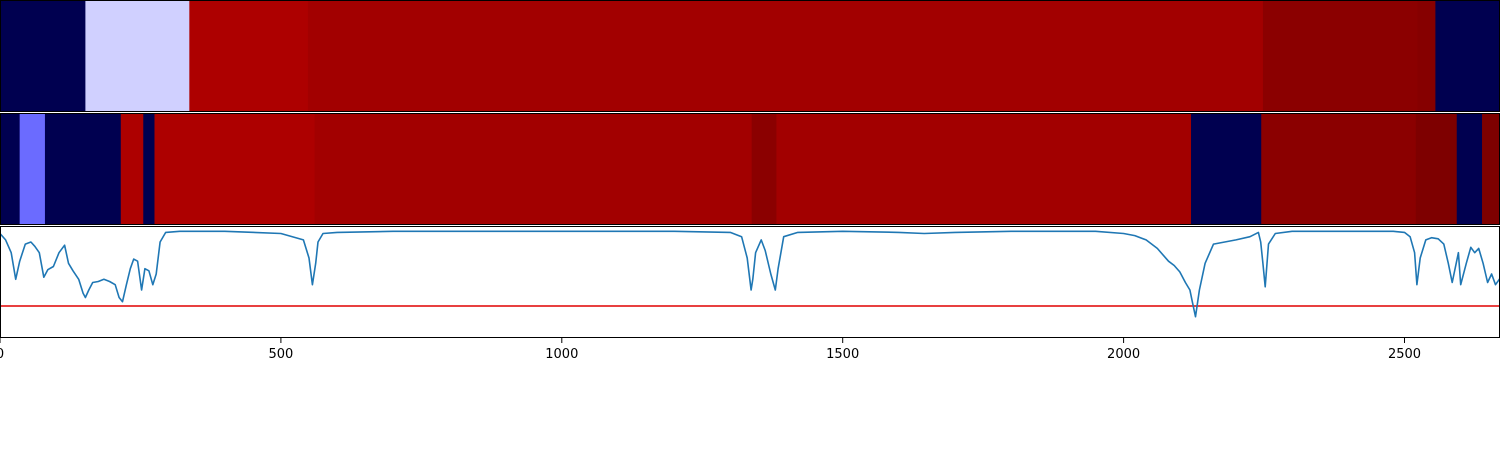  Describe the element at coordinates (280, 354) in the screenshot. I see `x-tick-label: 500` at that location.